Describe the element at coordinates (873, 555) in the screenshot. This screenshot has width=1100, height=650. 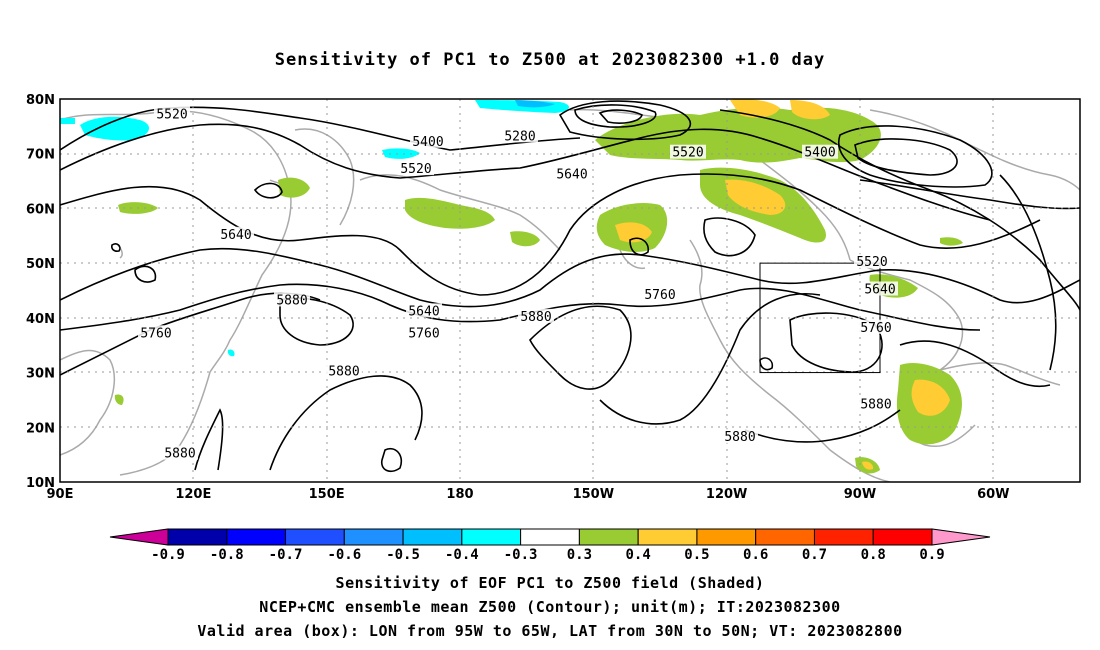
I see `colorbar-tick-label: 0.8` at that location.